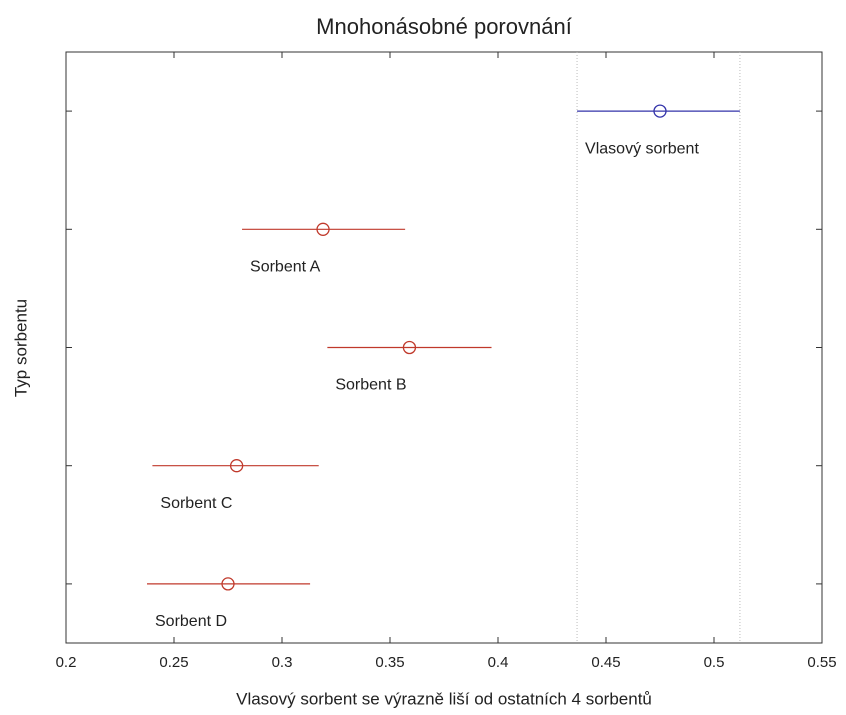  What do you see at coordinates (285, 267) in the screenshot?
I see `group-label: Sorbent A` at bounding box center [285, 267].